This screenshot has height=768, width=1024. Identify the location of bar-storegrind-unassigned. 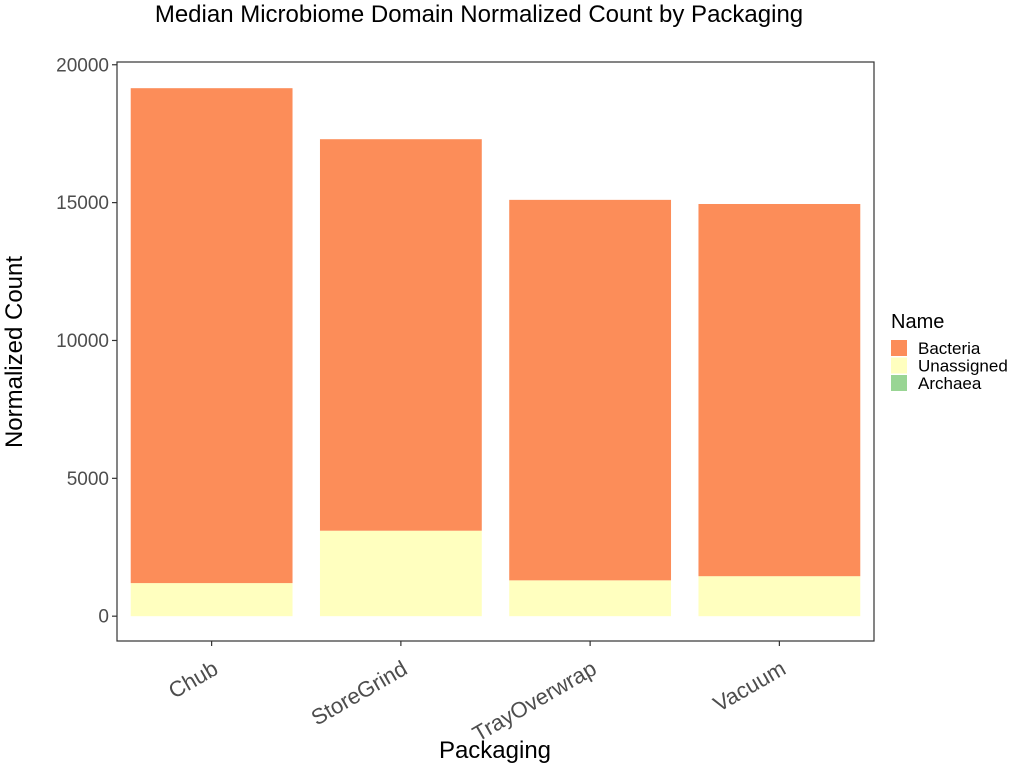
(400, 573).